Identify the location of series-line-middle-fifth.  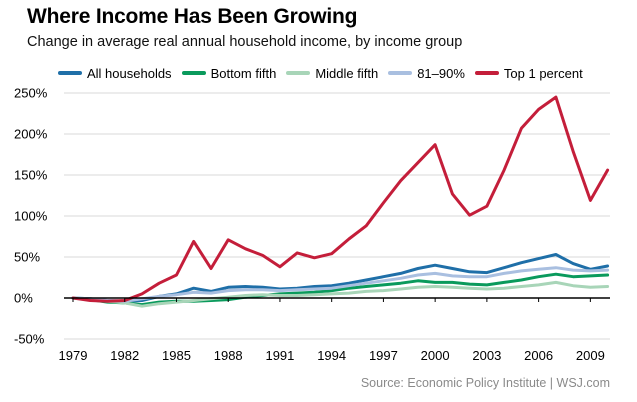
(340, 294).